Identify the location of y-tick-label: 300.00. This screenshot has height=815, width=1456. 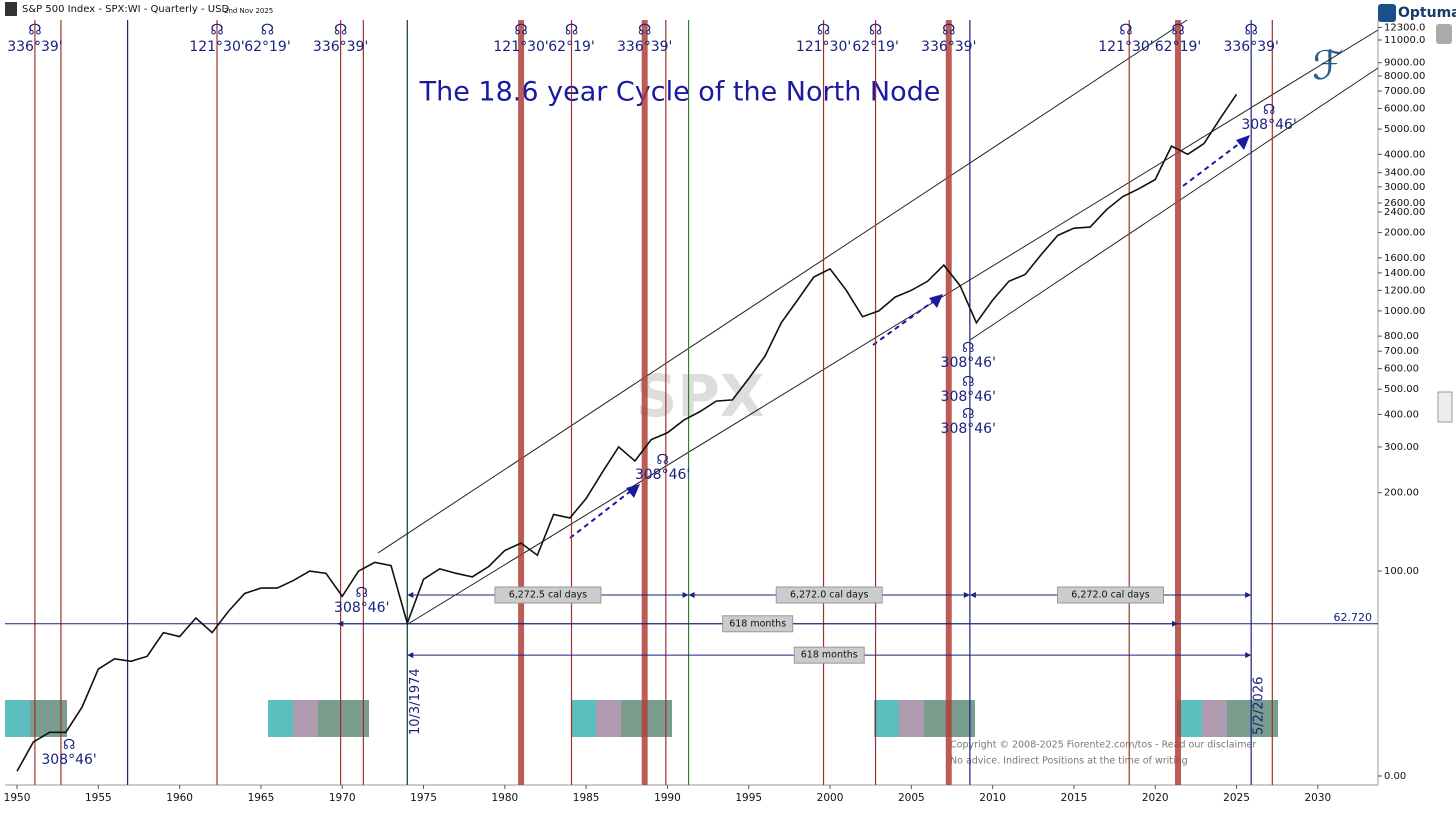
(1401, 447).